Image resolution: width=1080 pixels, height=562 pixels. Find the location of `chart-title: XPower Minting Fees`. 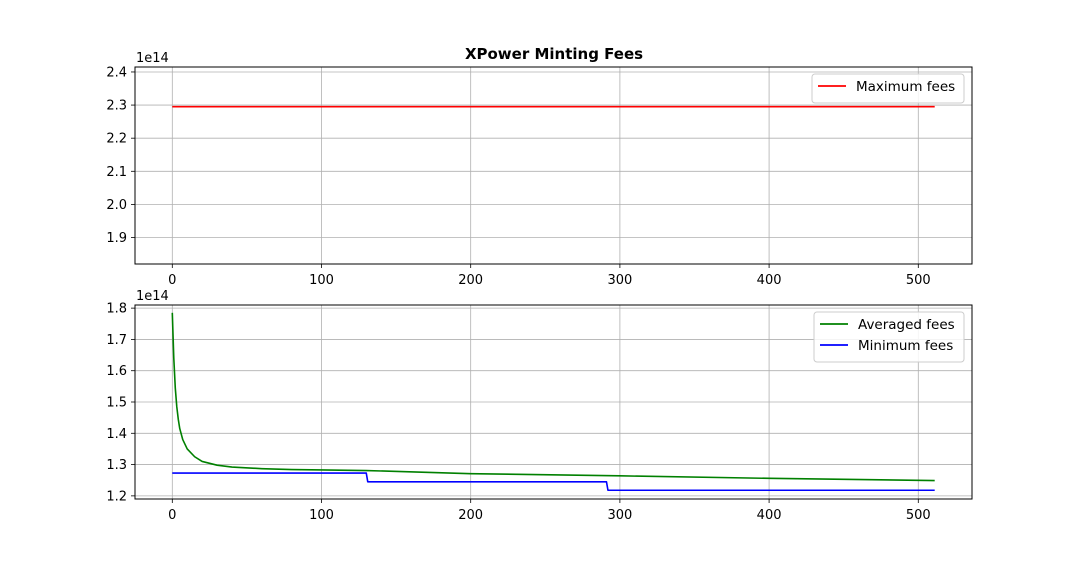

chart-title: XPower Minting Fees is located at coordinates (554, 54).